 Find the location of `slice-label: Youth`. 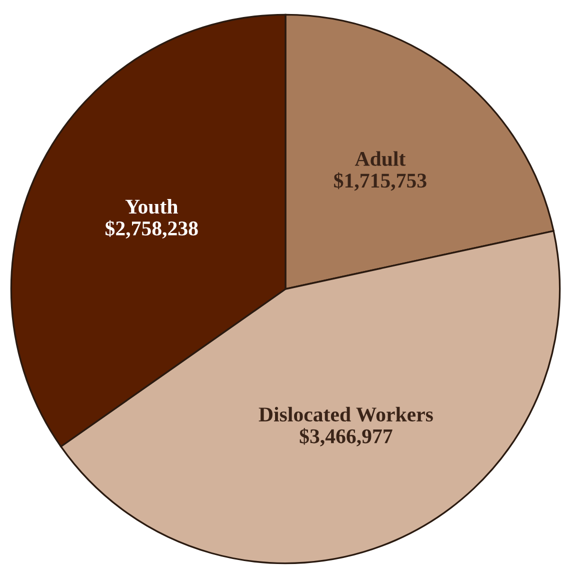

slice-label: Youth is located at coordinates (151, 206).